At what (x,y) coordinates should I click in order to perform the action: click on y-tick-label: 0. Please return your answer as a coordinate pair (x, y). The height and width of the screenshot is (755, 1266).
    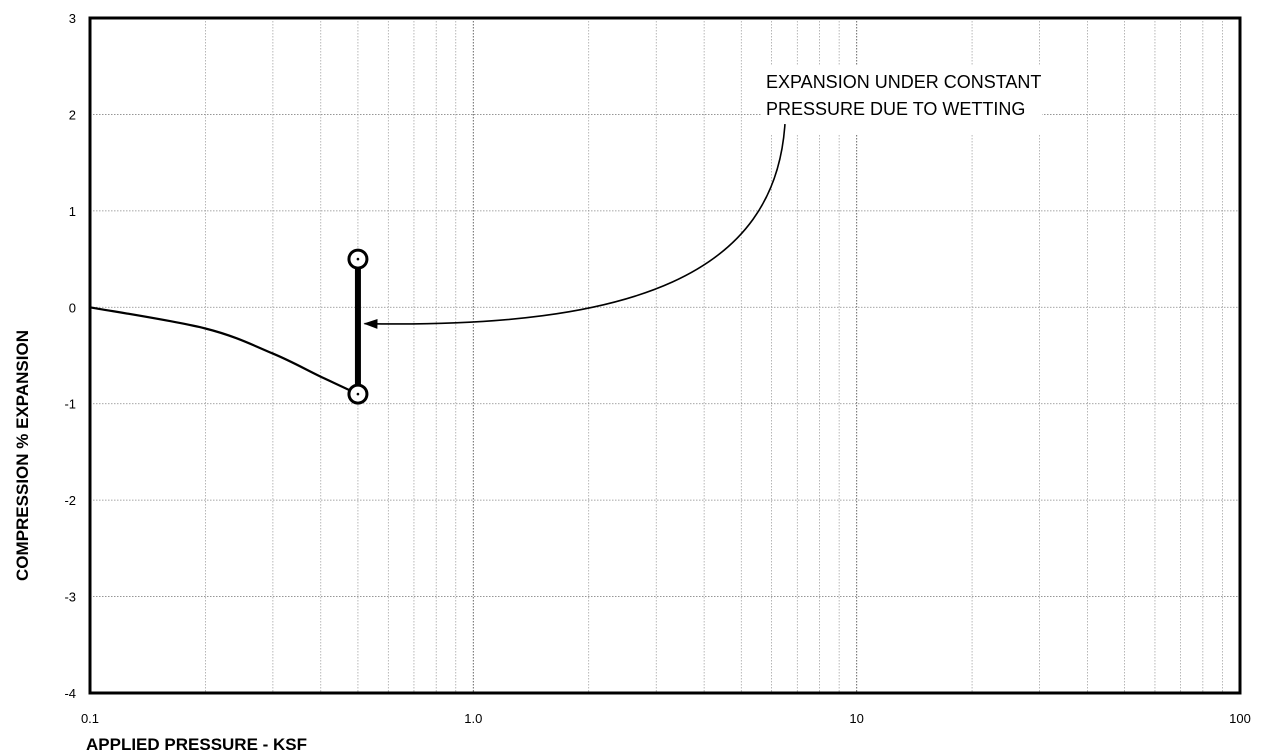
    Looking at the image, I should click on (72, 307).